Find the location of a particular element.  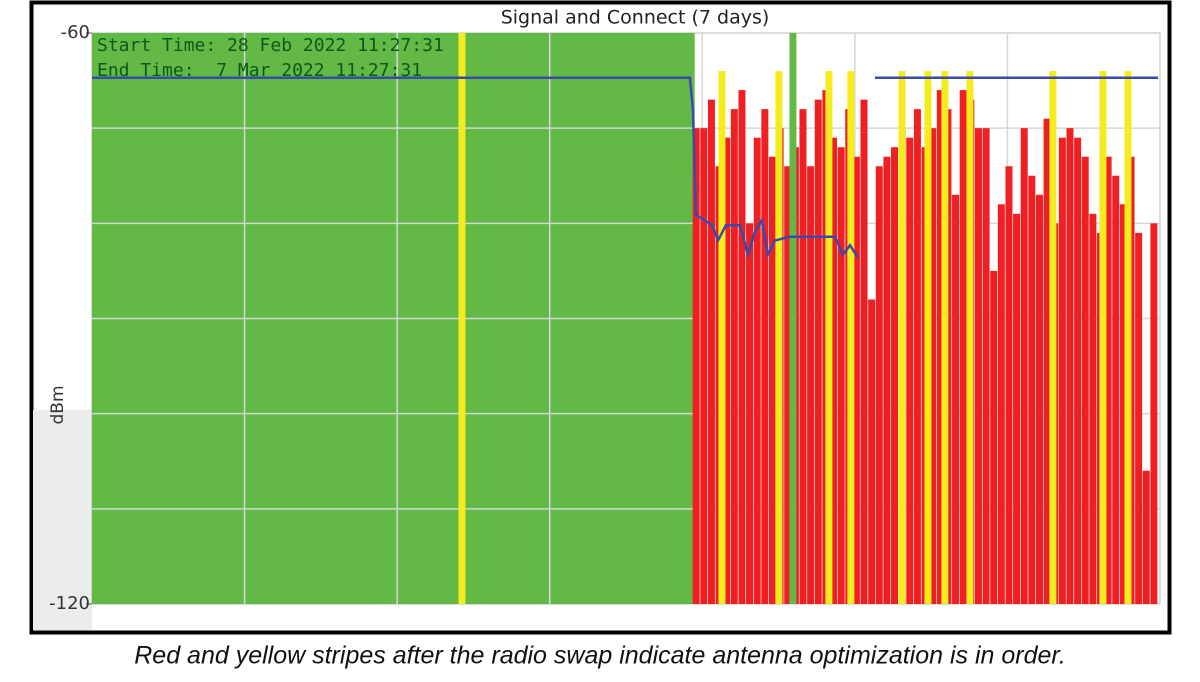

chart-title: Signal and Connect (7 days) is located at coordinates (635, 18).